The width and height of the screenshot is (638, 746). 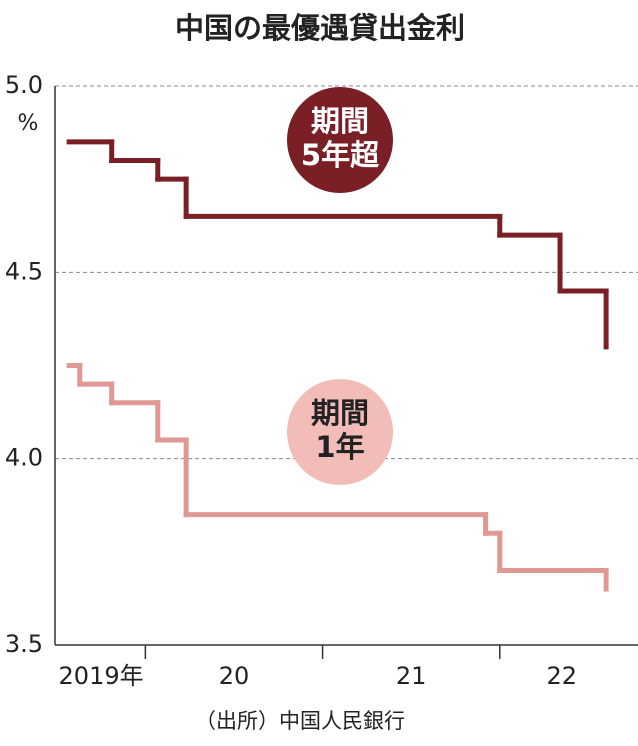 I want to click on legend-label: 5年超, so click(x=340, y=155).